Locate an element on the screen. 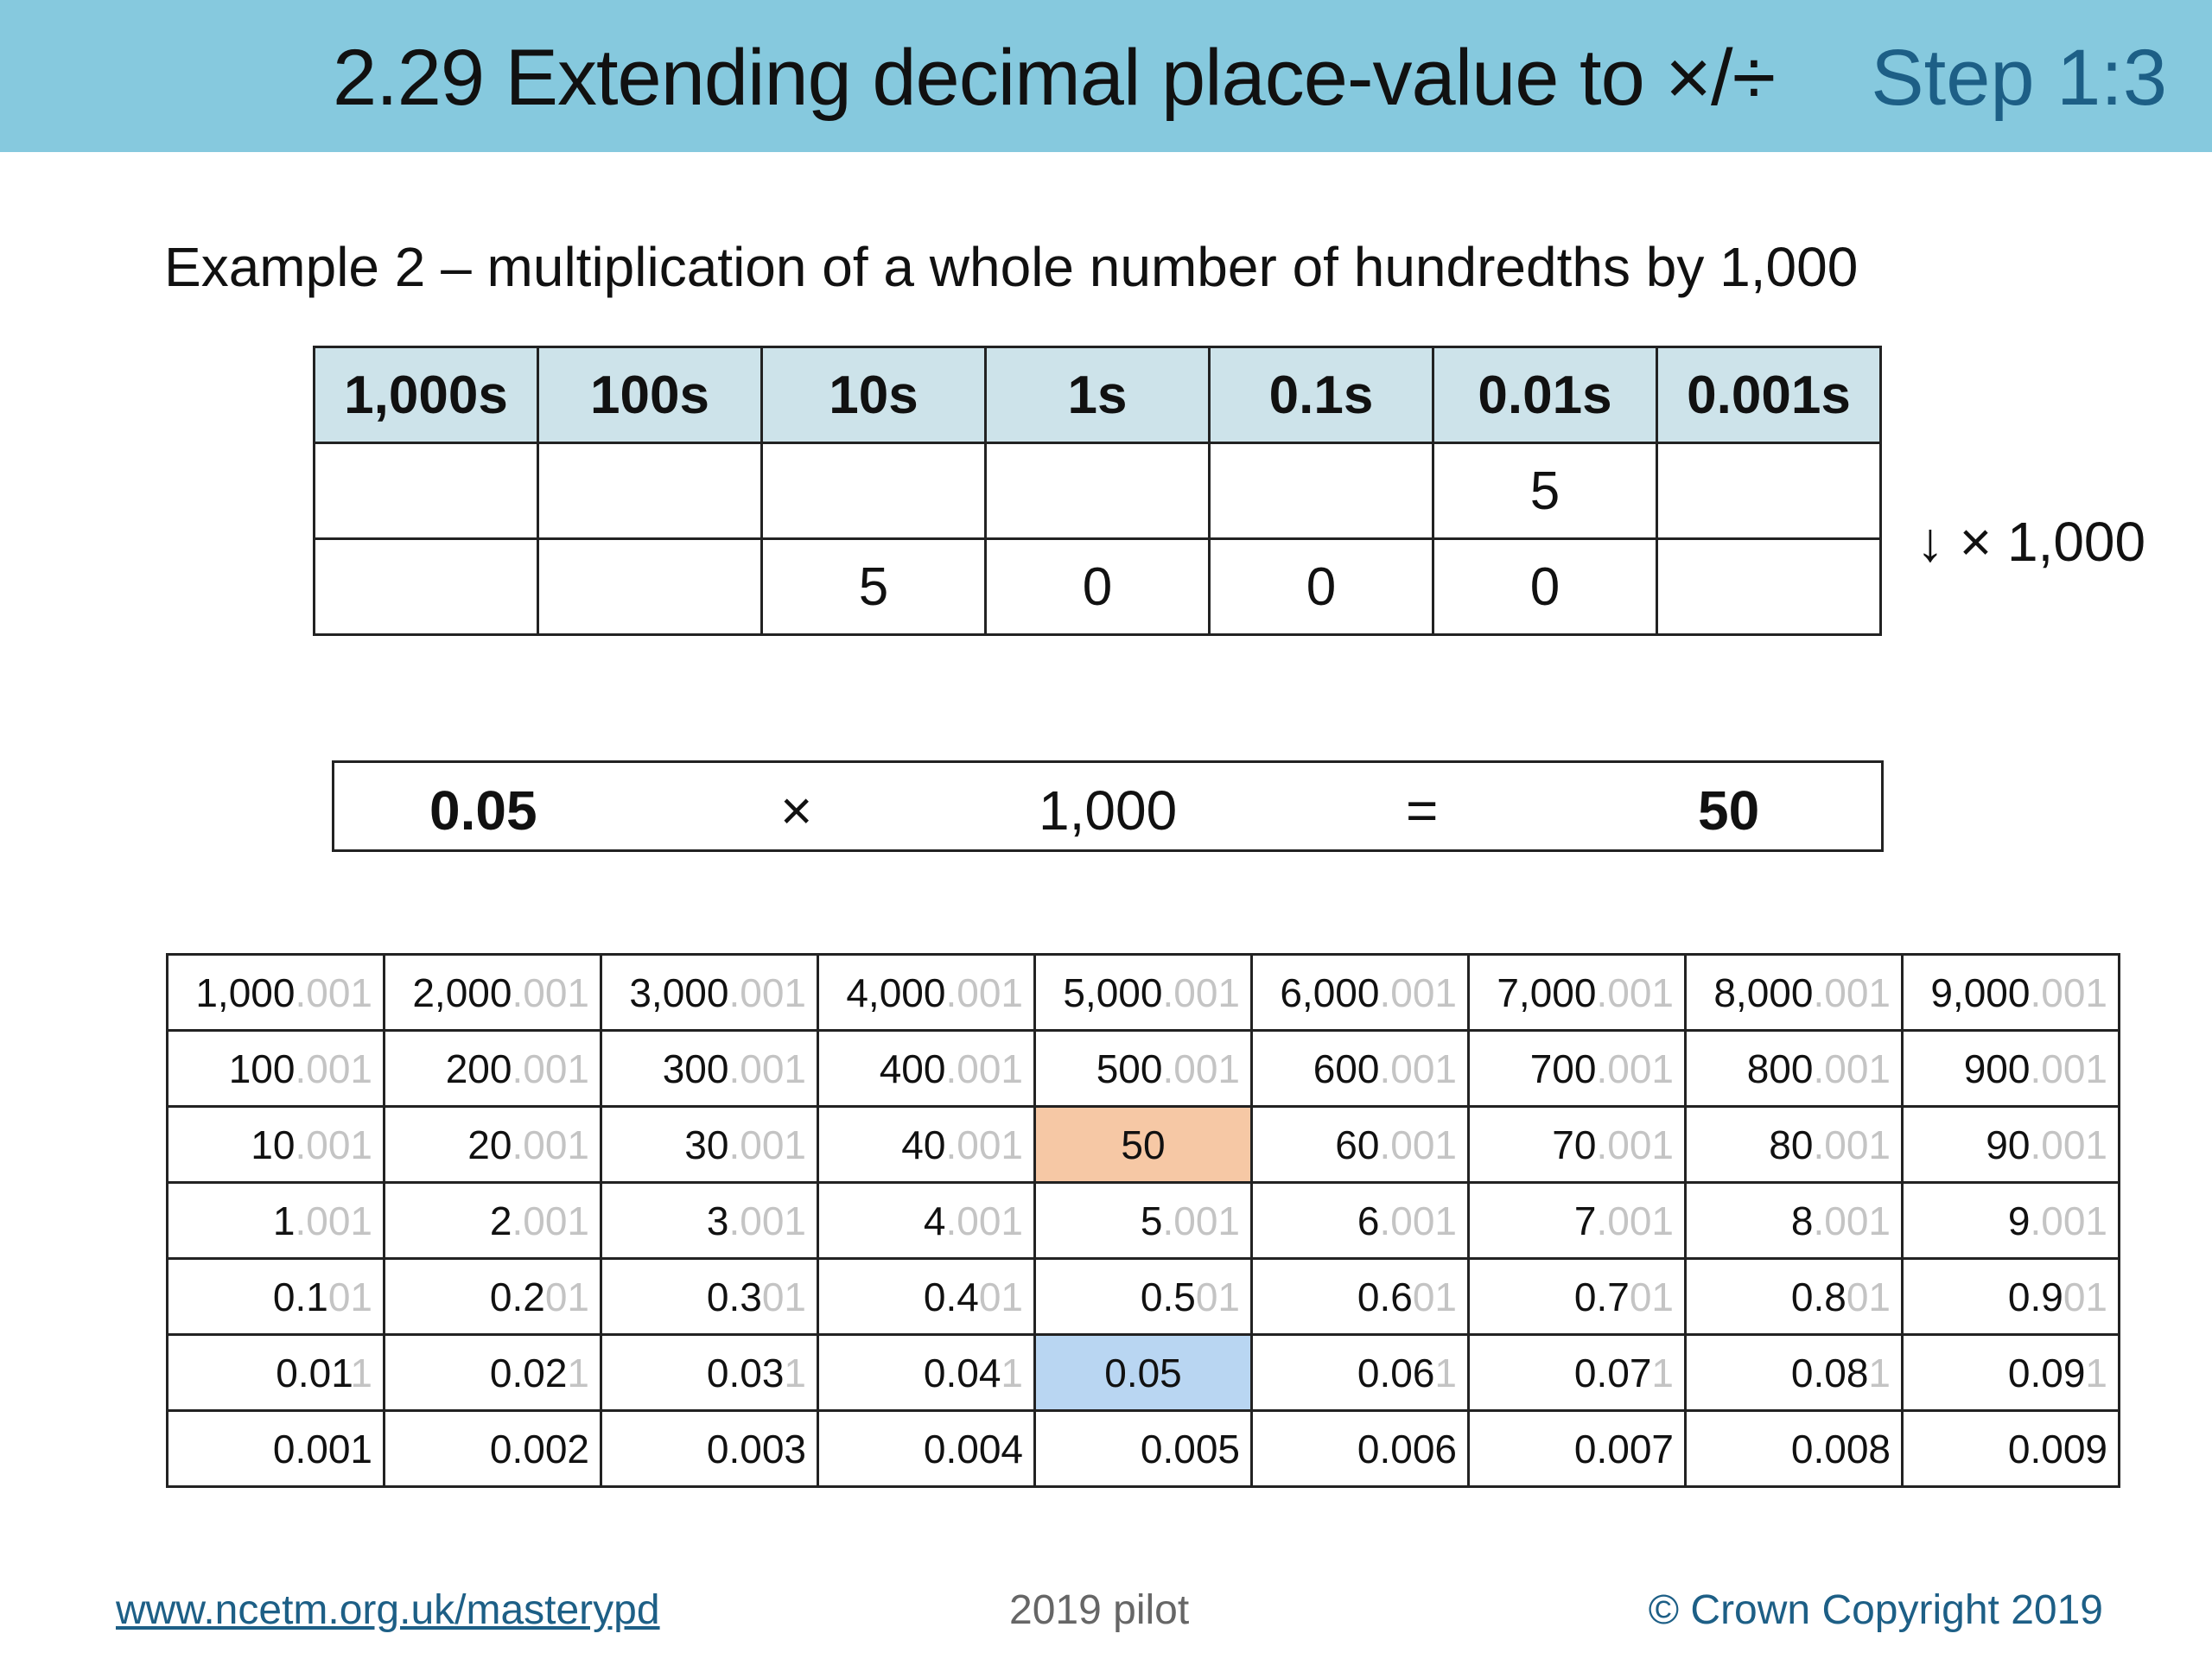 Image resolution: width=2212 pixels, height=1659 pixels. gattegno-cell: 2,000.001 is located at coordinates (492, 992).